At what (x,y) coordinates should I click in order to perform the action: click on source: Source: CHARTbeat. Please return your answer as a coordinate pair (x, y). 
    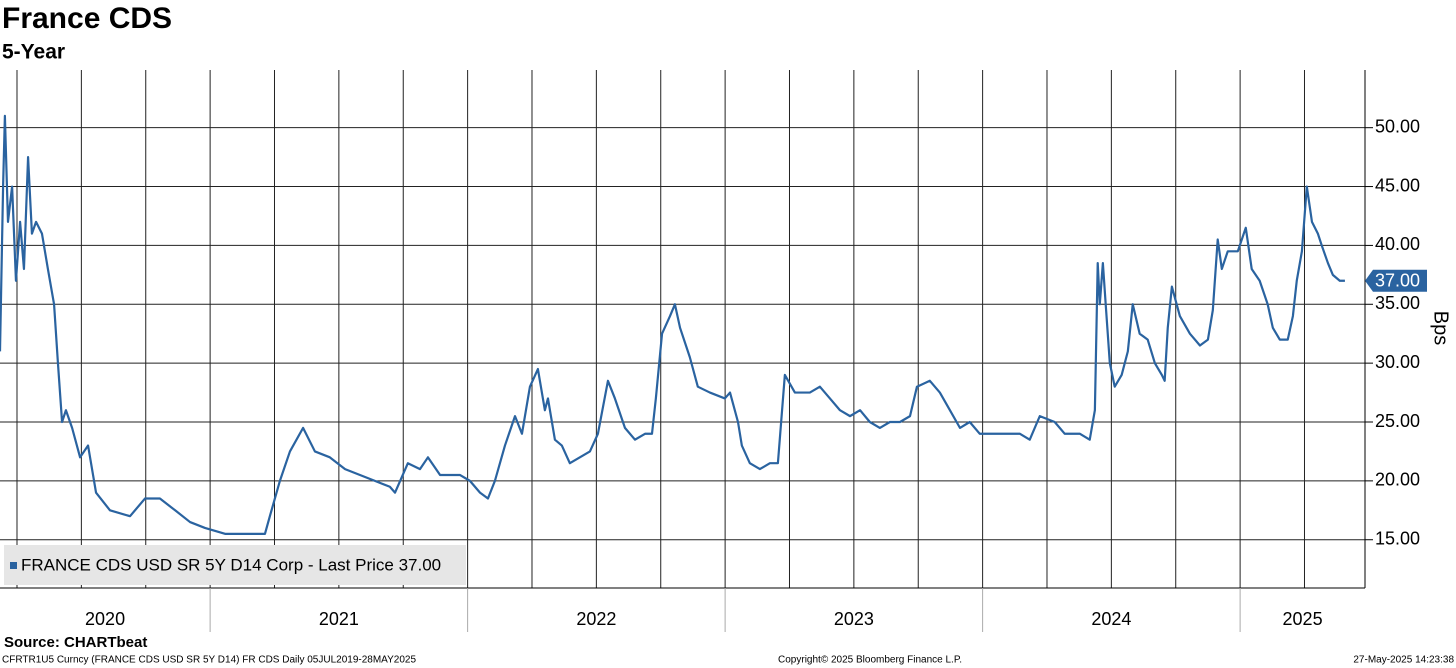
    Looking at the image, I should click on (75, 642).